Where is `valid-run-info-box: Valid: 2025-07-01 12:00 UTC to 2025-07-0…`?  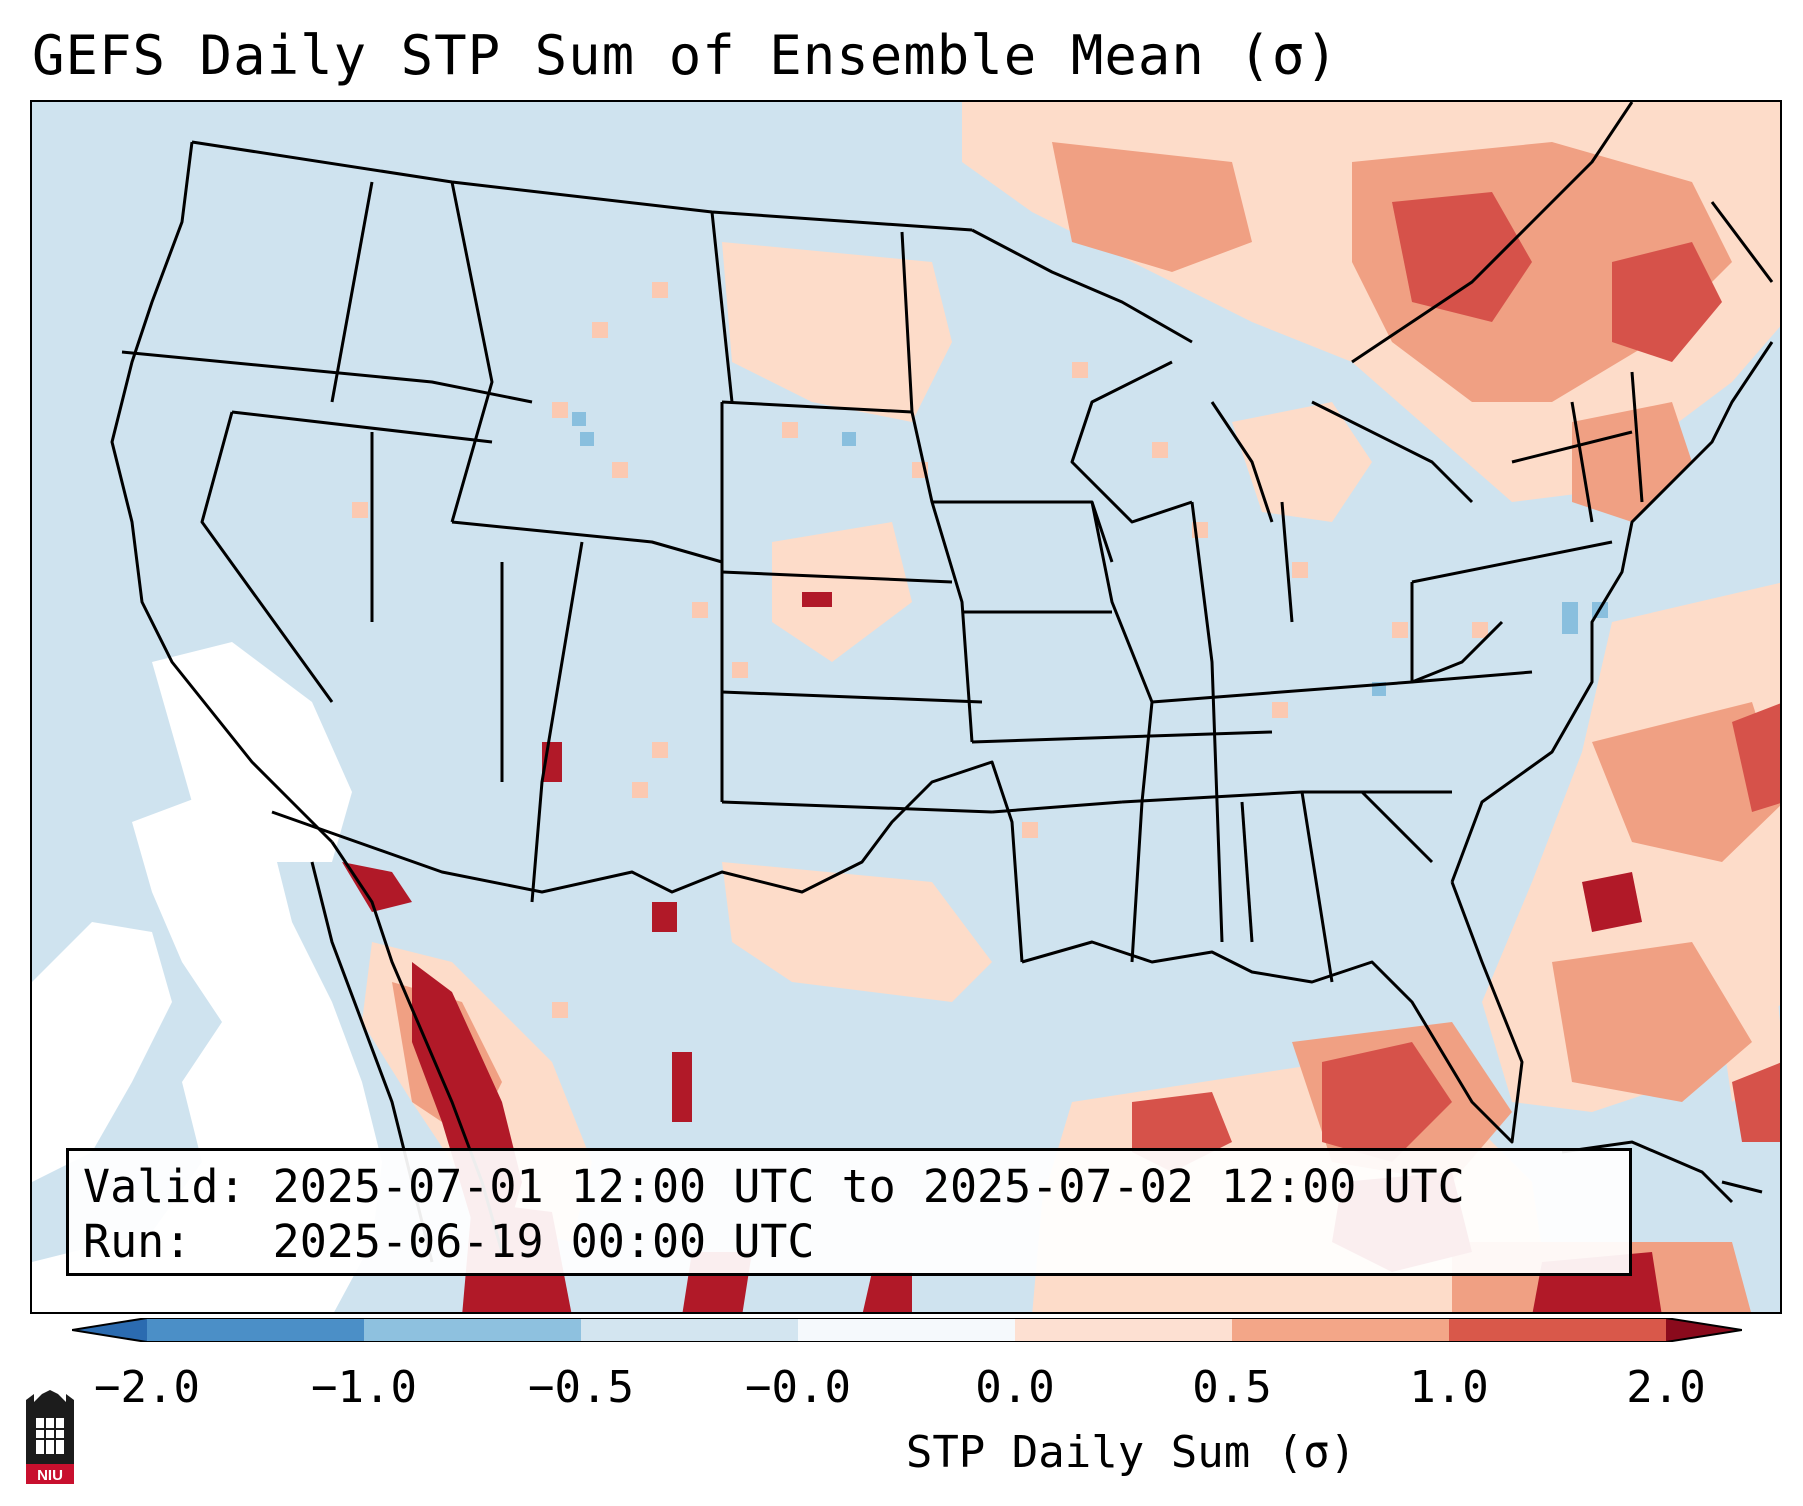
valid-run-info-box: Valid: 2025-07-01 12:00 UTC to 2025-07-0… is located at coordinates (849, 1212).